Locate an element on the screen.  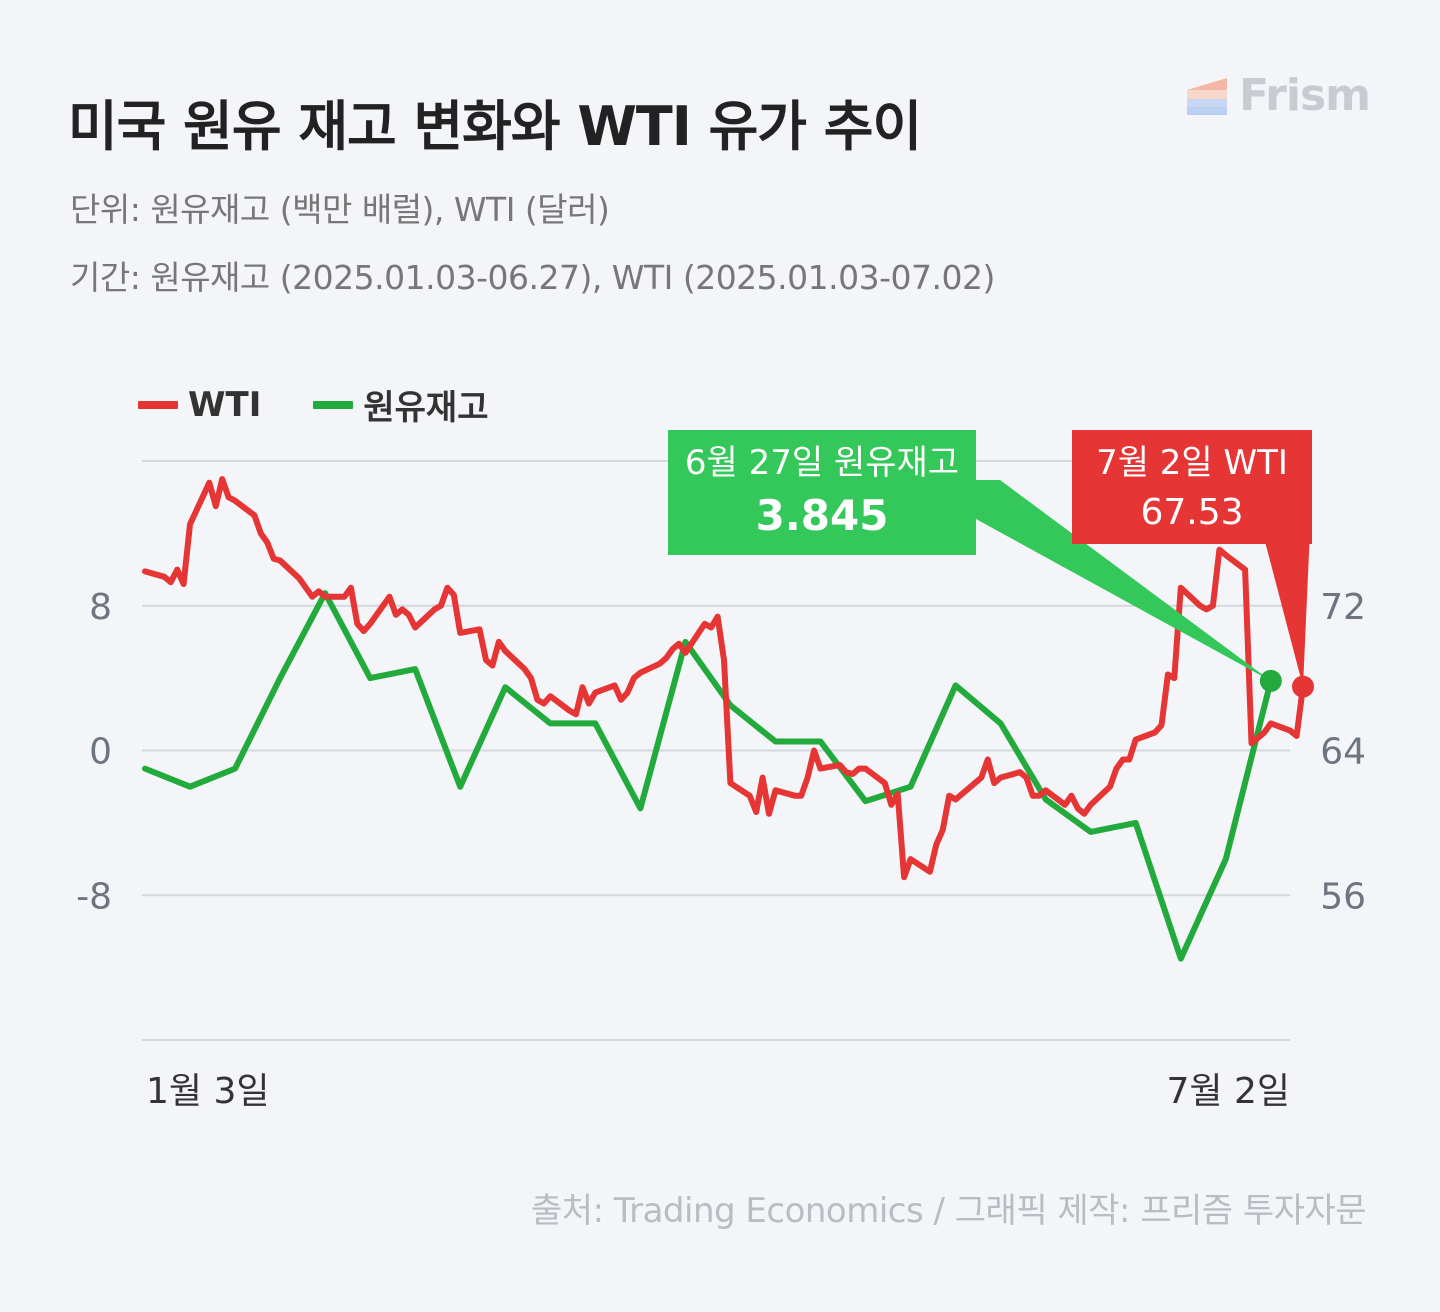
legend-item-wti: WTI is located at coordinates (199, 405).